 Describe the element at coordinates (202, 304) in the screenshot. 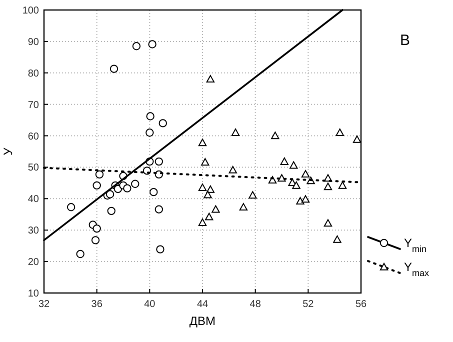

I see `x-tick-label: 44` at that location.